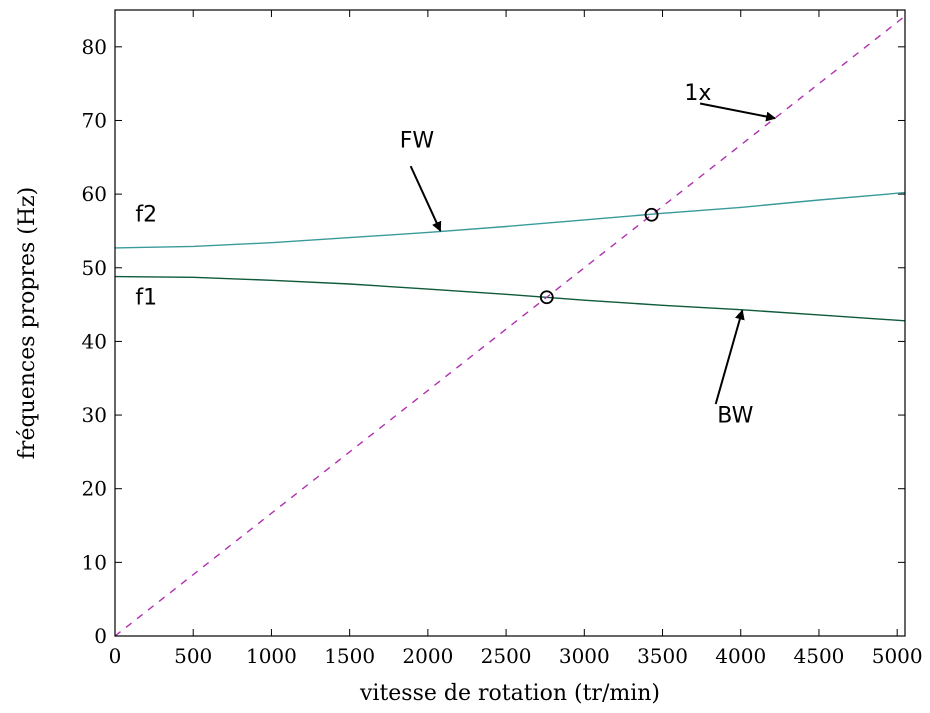 The width and height of the screenshot is (930, 713). What do you see at coordinates (427, 656) in the screenshot?
I see `x-tick-label: 2000` at bounding box center [427, 656].